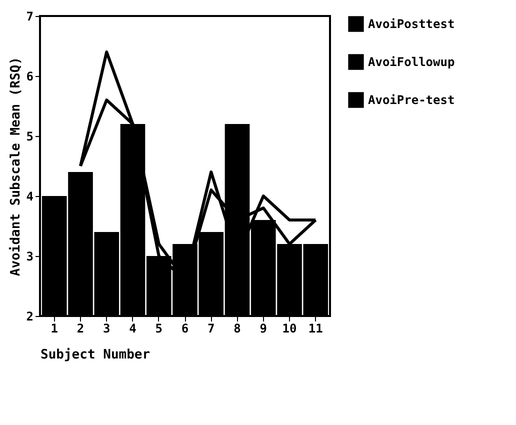  I want to click on x-tick-label: 6, so click(185, 329).